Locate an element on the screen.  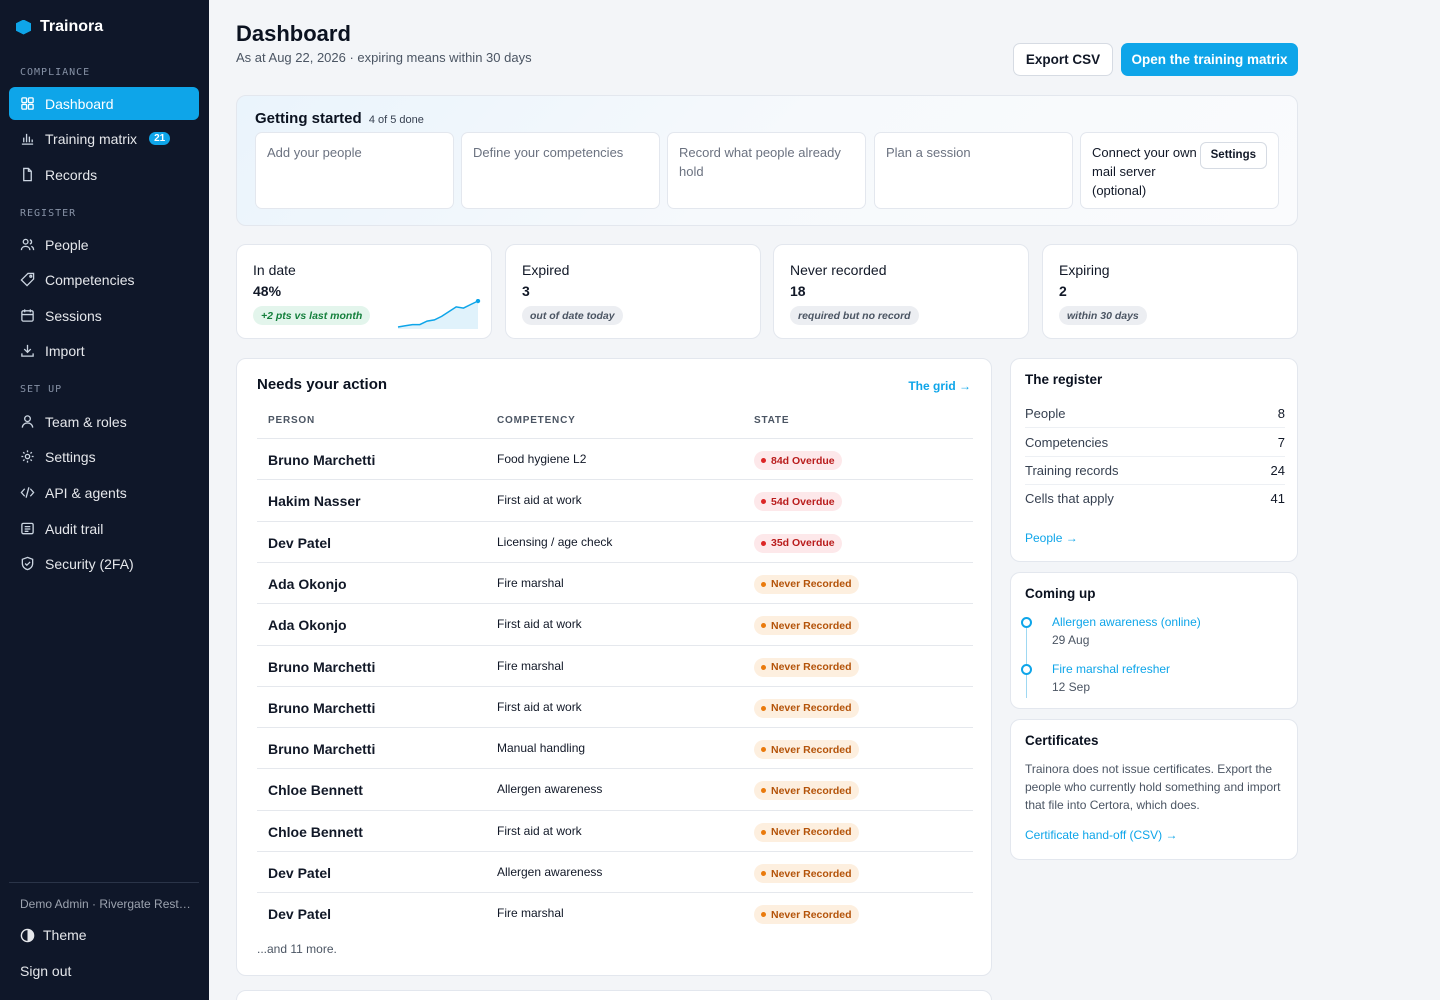
step-label: Connect your own mail server (optional) is located at coordinates (1144, 171).